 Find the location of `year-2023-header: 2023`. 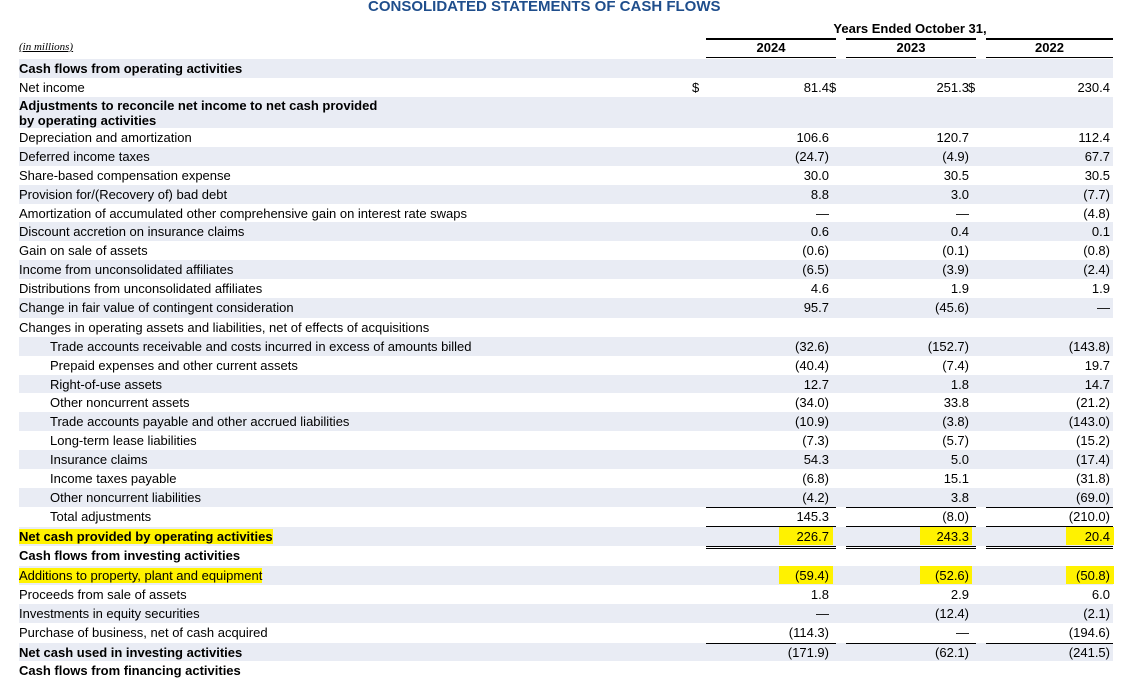

year-2023-header: 2023 is located at coordinates (911, 47).